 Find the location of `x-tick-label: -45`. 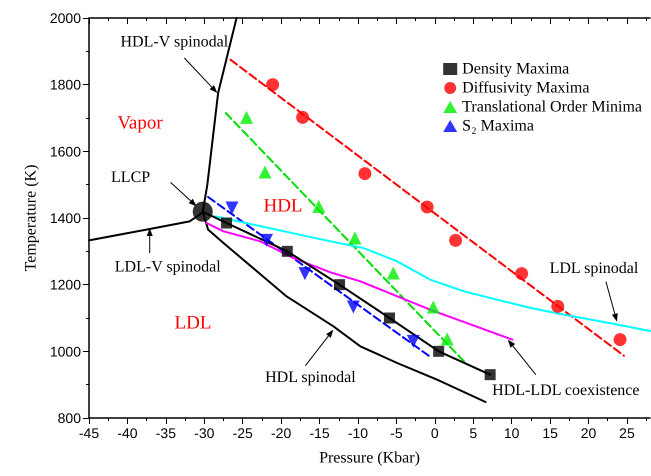

x-tick-label: -45 is located at coordinates (89, 433).